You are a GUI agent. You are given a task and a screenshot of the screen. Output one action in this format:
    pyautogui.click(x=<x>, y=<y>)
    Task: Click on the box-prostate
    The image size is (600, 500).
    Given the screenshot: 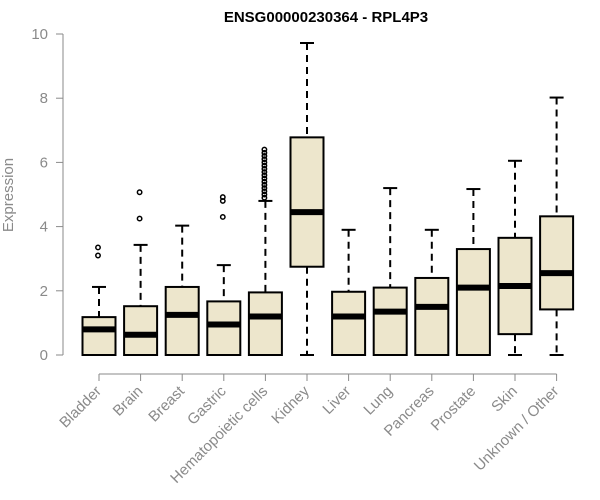 What is the action you would take?
    pyautogui.click(x=473, y=272)
    